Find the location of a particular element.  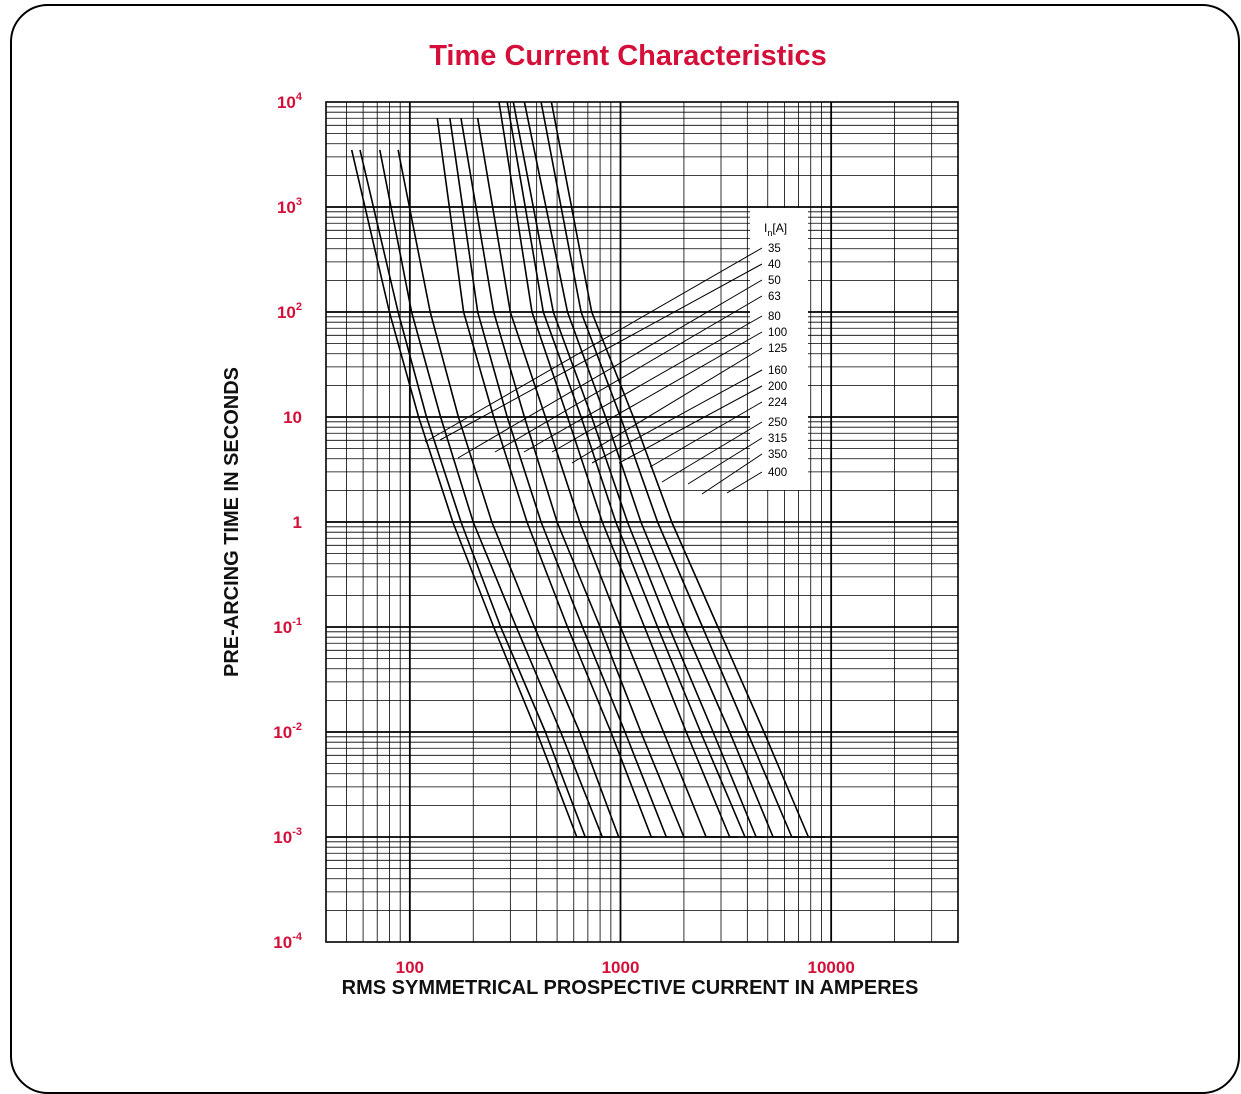

y-tick-label: 10⁻² is located at coordinates (287, 731).